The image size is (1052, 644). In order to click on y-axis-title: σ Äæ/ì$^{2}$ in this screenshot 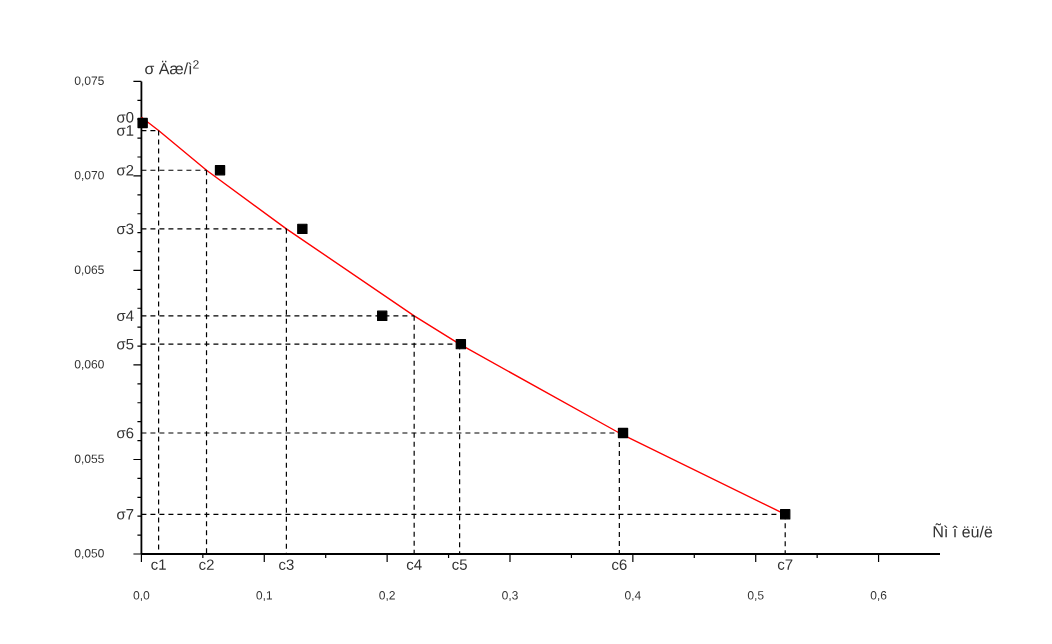, I will do `click(172, 67)`.